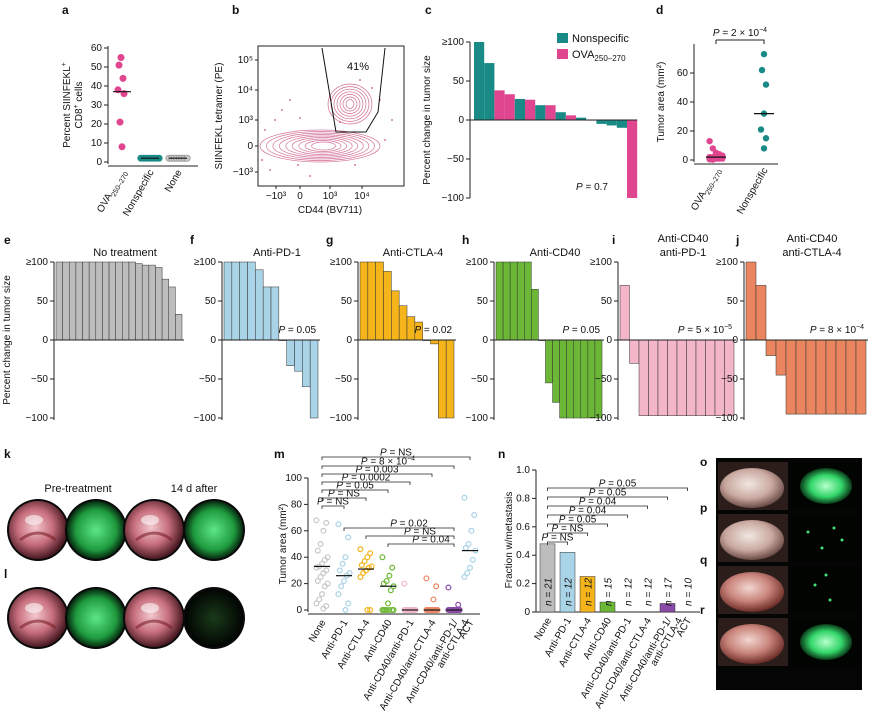  Describe the element at coordinates (99, 162) in the screenshot. I see `a-ytick-label: 0` at that location.